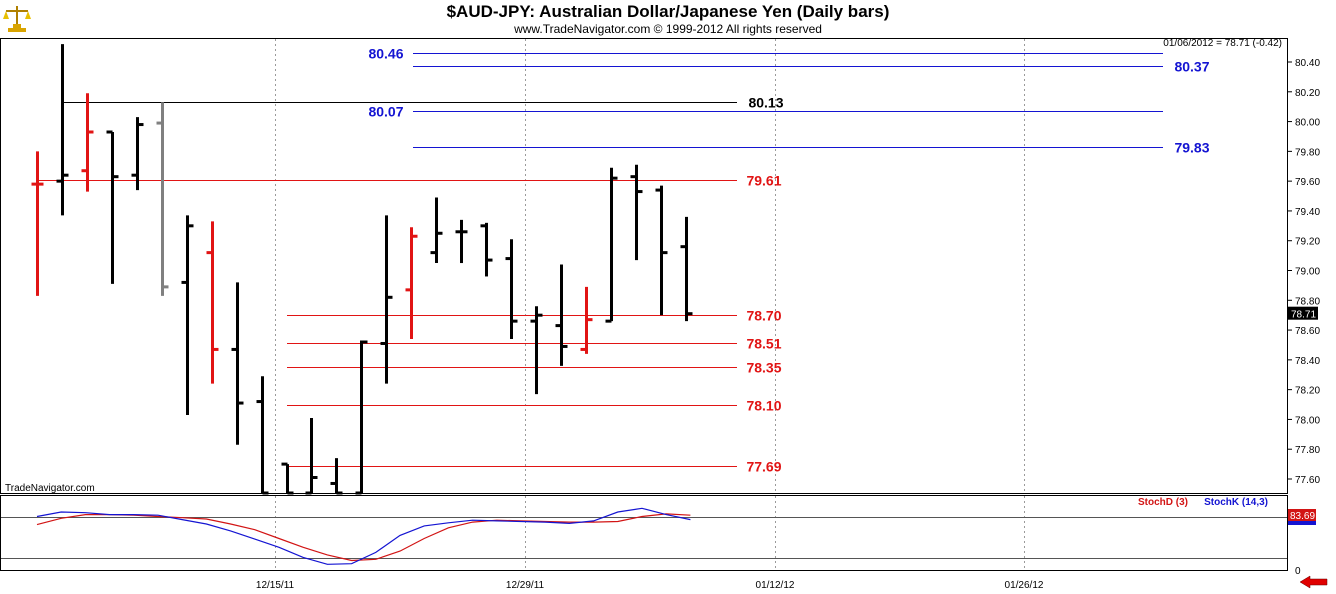 The image size is (1336, 594). Describe the element at coordinates (1307, 450) in the screenshot. I see `price-tick-label: 77.80` at that location.